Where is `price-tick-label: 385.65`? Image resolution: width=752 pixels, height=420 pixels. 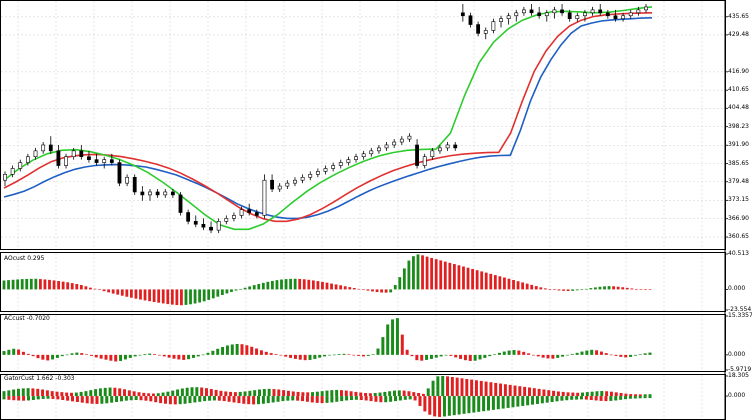
price-tick-label: 385.65 is located at coordinates (738, 163).